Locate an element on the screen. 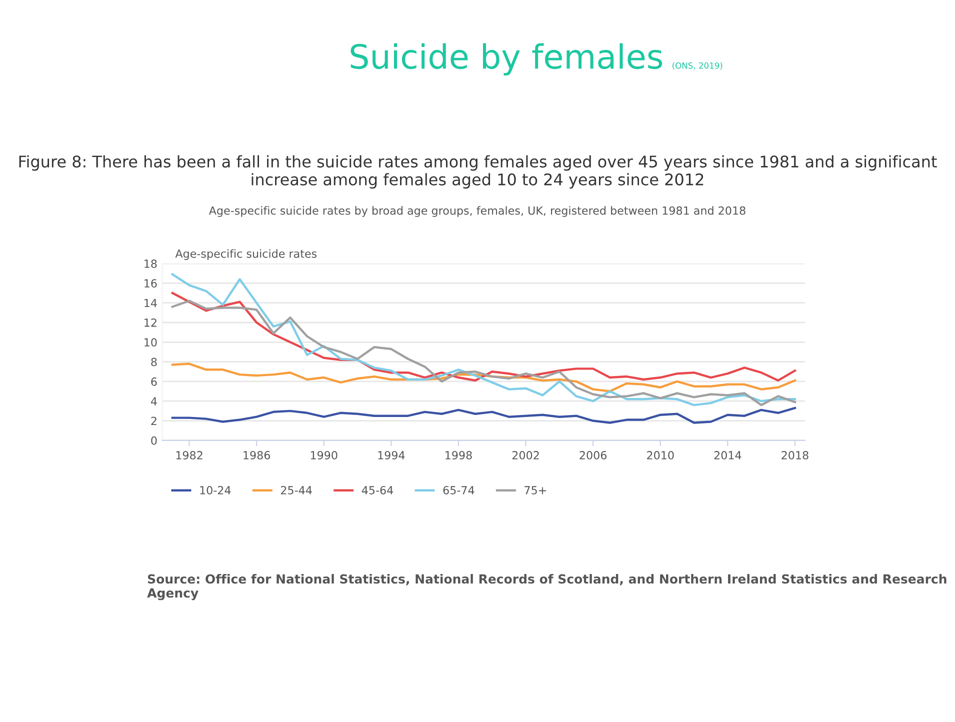 The height and width of the screenshot is (722, 955). y-tick-label: 10 is located at coordinates (150, 342).